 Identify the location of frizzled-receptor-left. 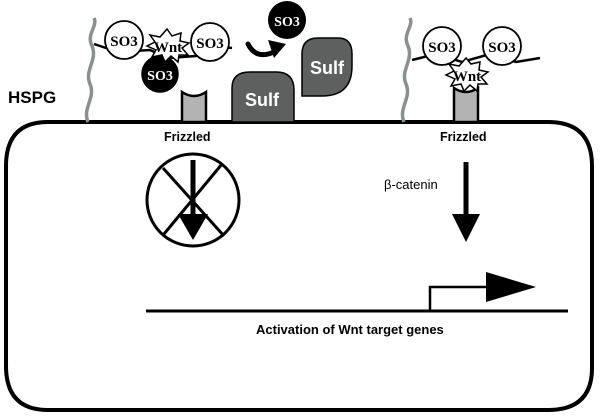
(194, 106).